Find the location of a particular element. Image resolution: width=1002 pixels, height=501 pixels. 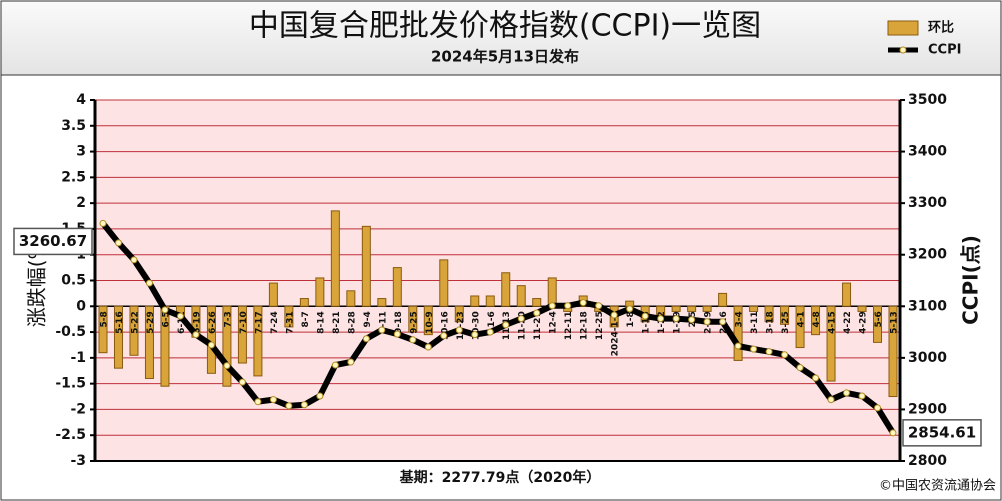

x-tick-label: 1-22 is located at coordinates (662, 322).